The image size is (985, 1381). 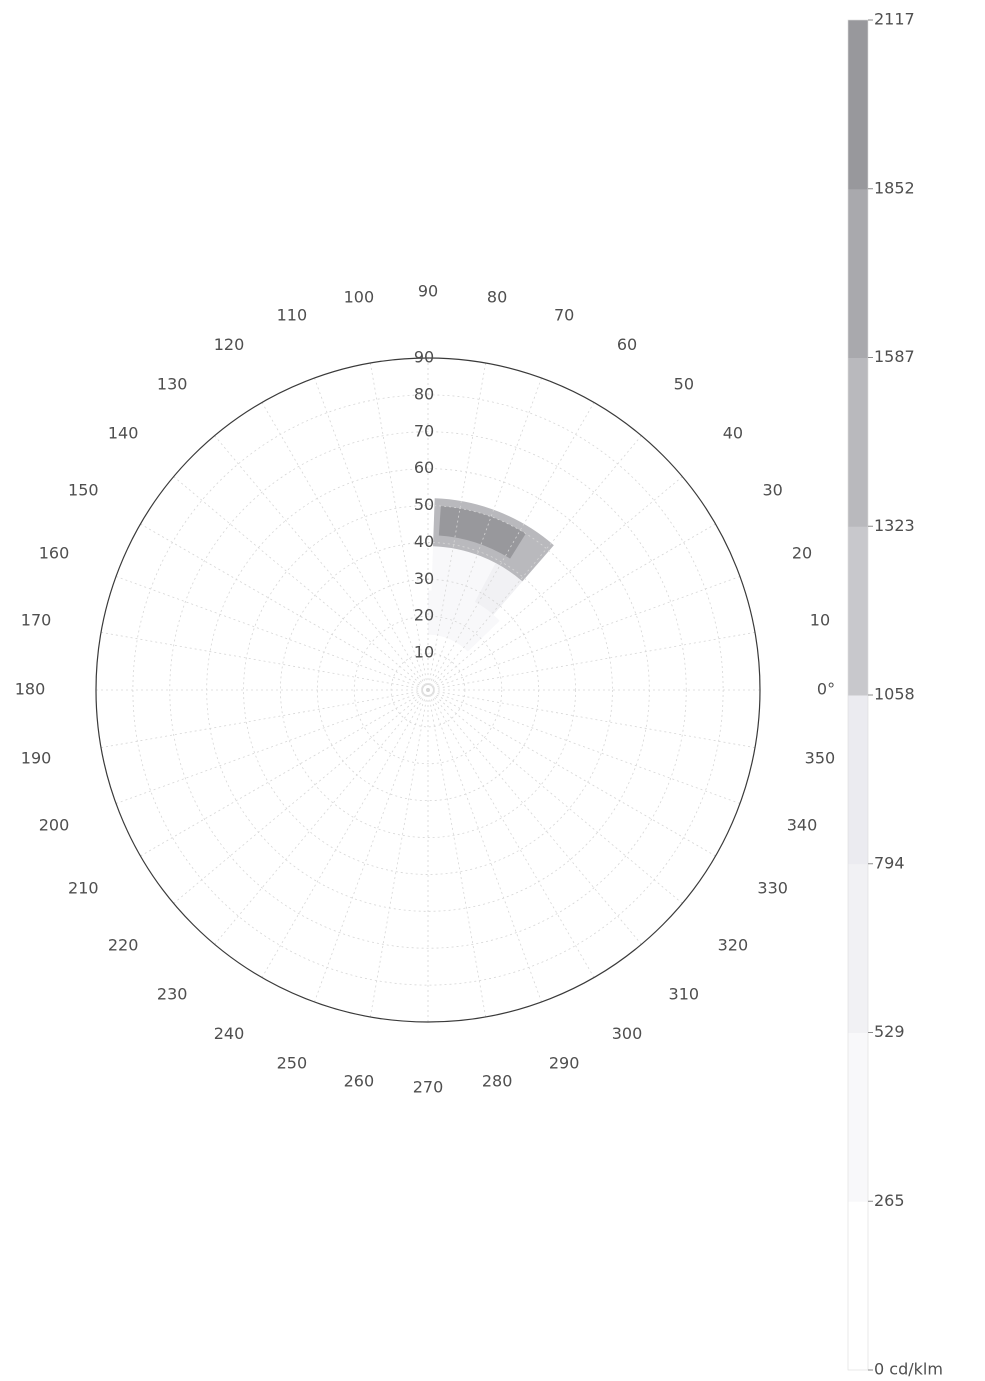 I want to click on radial-tick-labels: 10 20 30 40 50 60 70 80 90, so click(x=424, y=505).